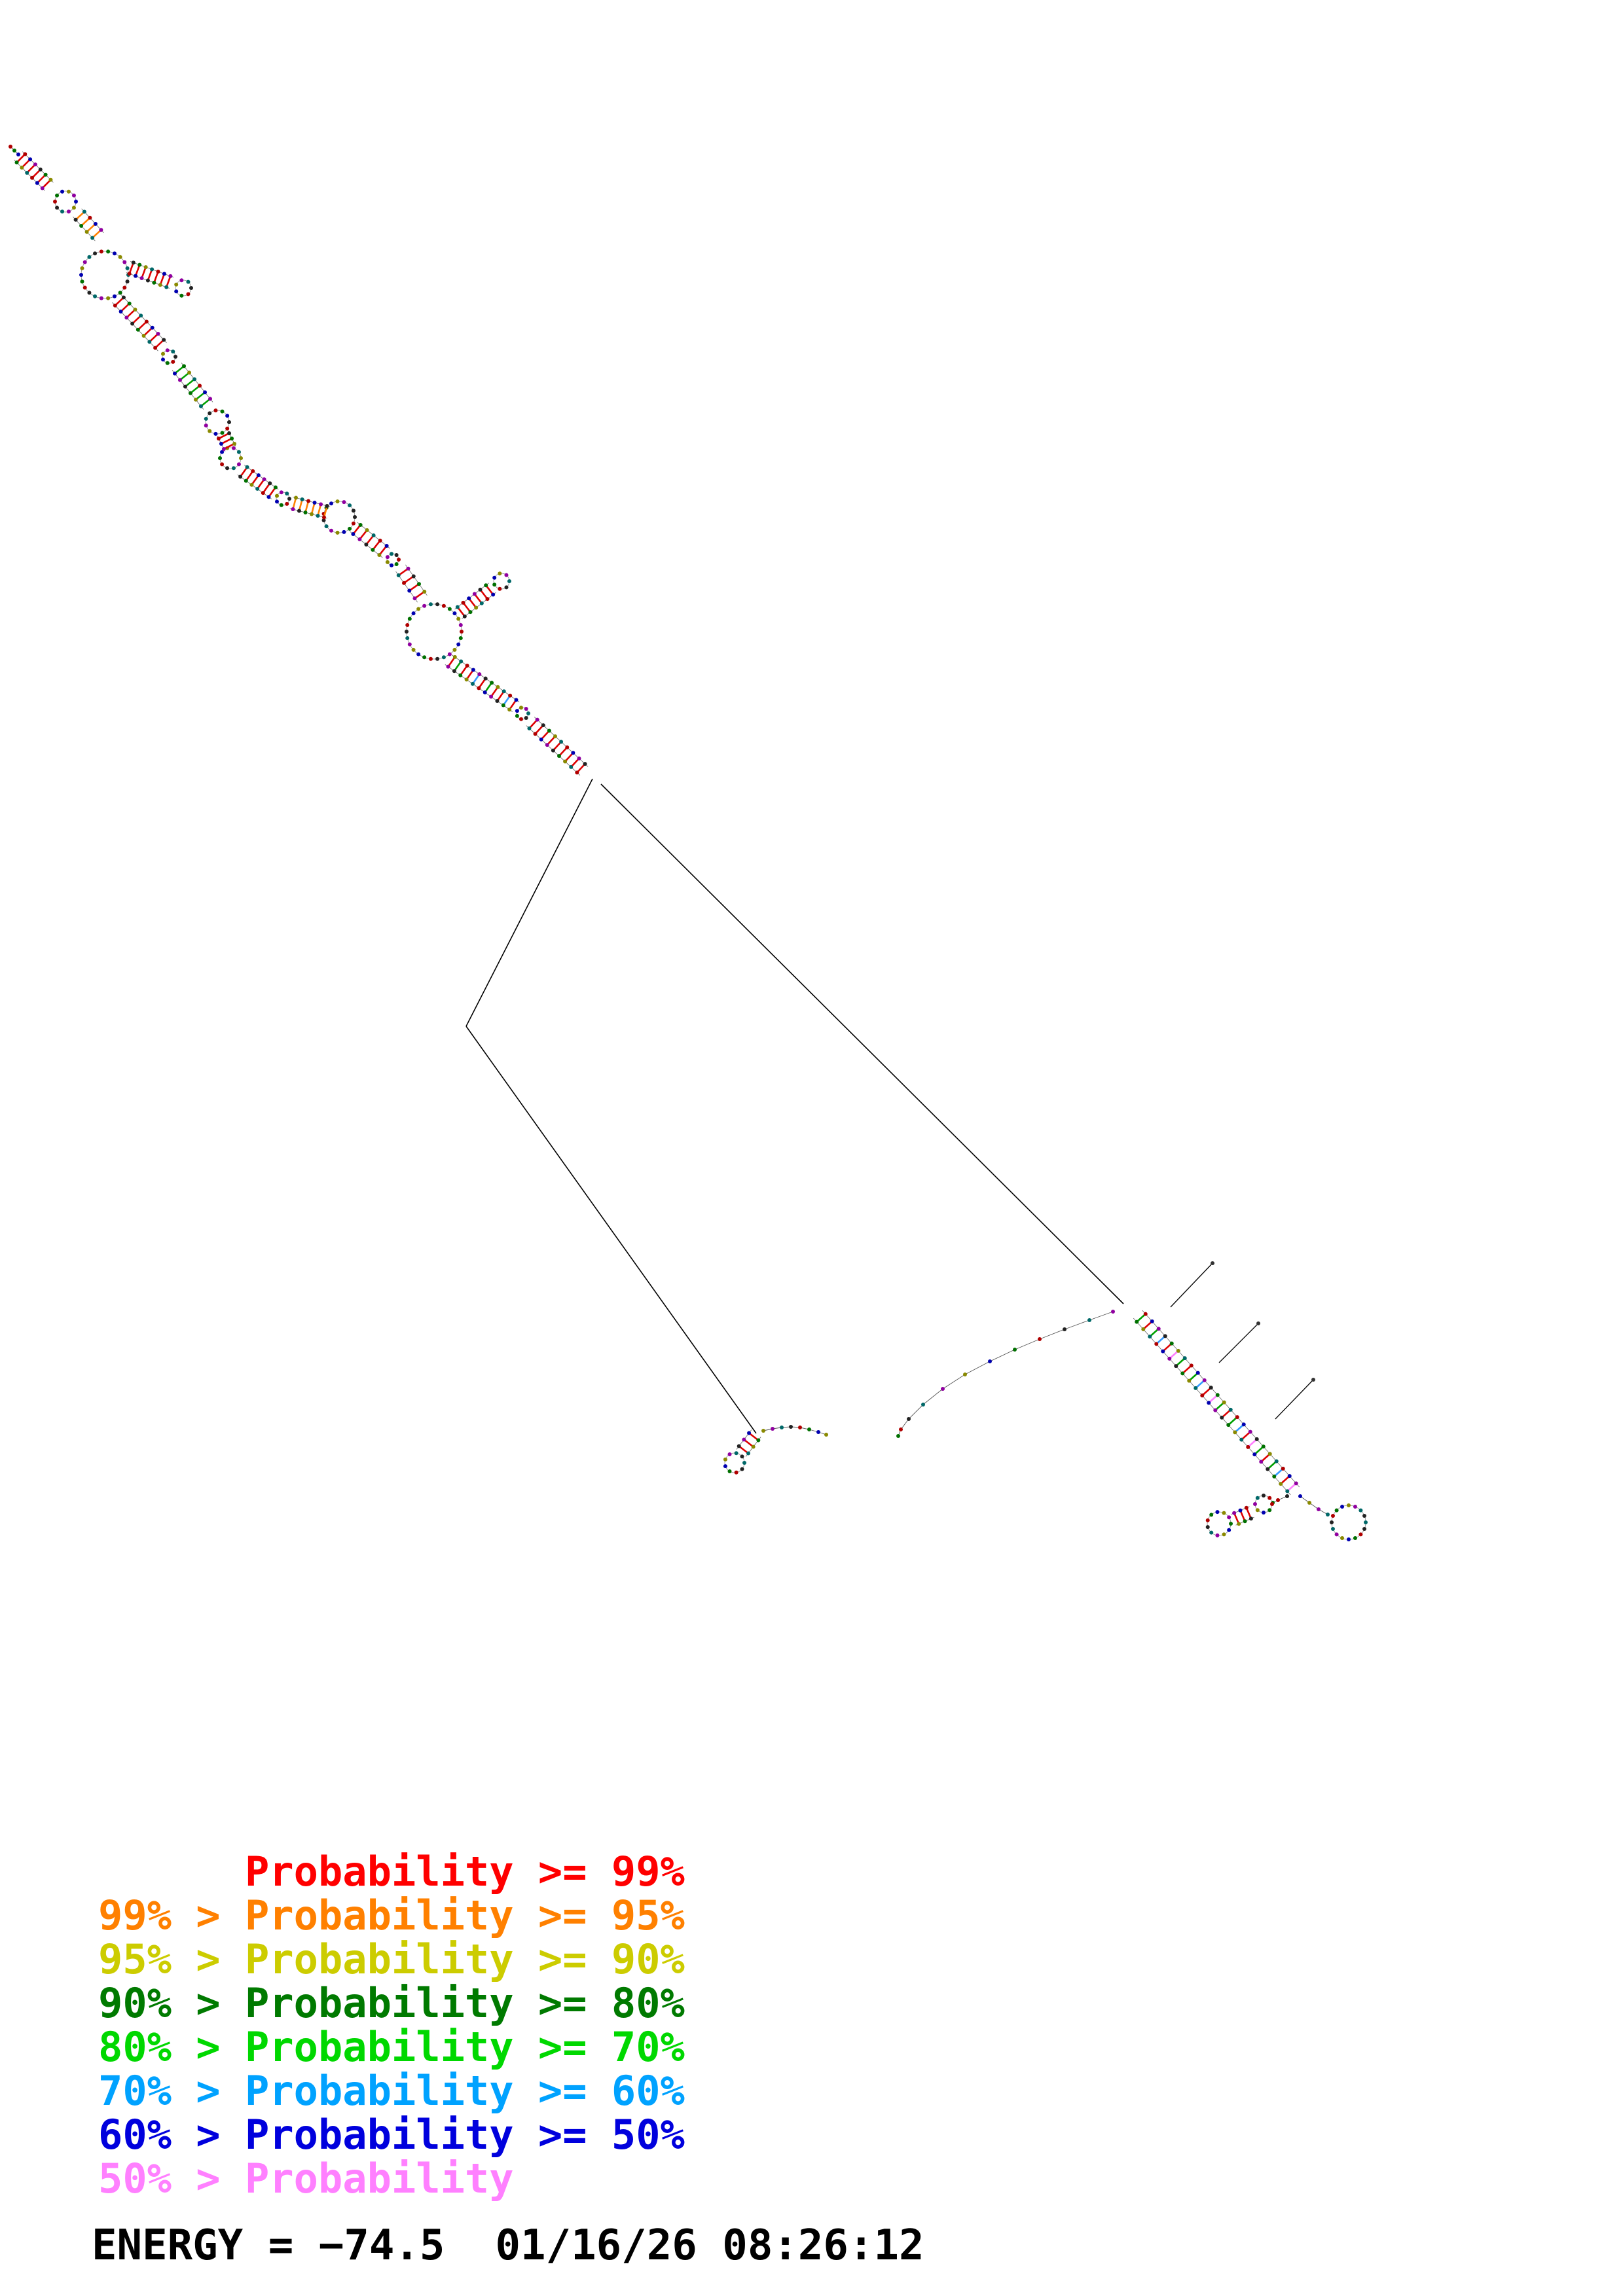 The width and height of the screenshot is (1623, 2296). Describe the element at coordinates (391, 2047) in the screenshot. I see `legend-entry-70: 80% > Probability >= 70%` at that location.